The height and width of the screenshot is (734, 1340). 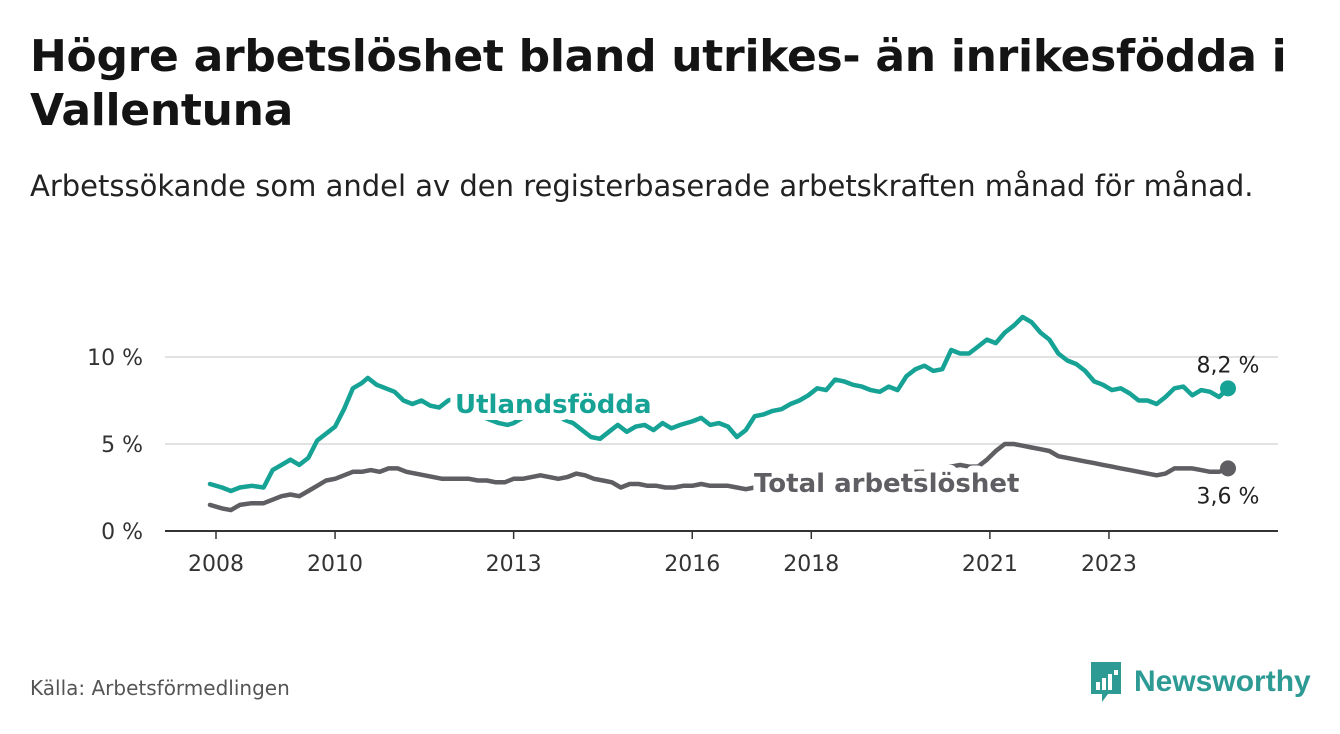 I want to click on x-tick-label: 2016, so click(x=692, y=564).